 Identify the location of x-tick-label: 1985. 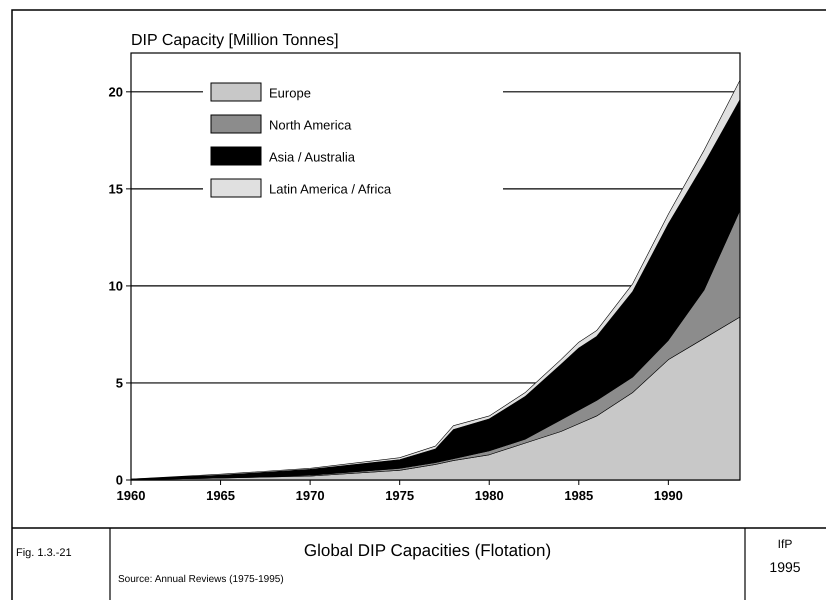
(579, 495).